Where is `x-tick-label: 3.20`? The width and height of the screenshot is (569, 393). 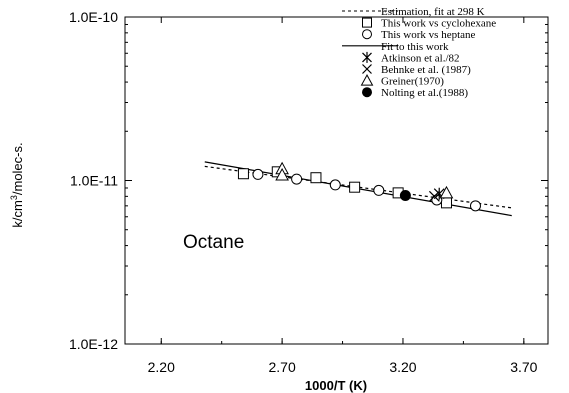
x-tick-label: 3.20 is located at coordinates (402, 367).